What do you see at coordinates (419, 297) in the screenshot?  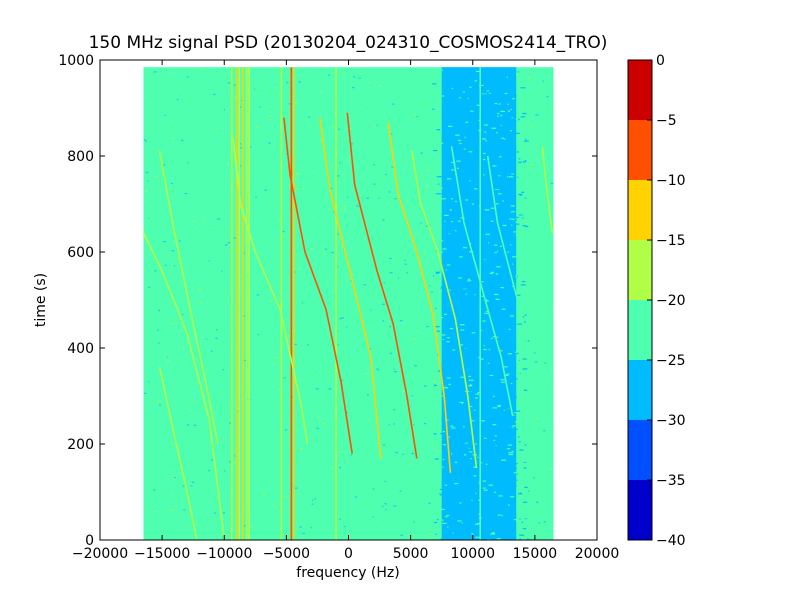 I see `drift-track` at bounding box center [419, 297].